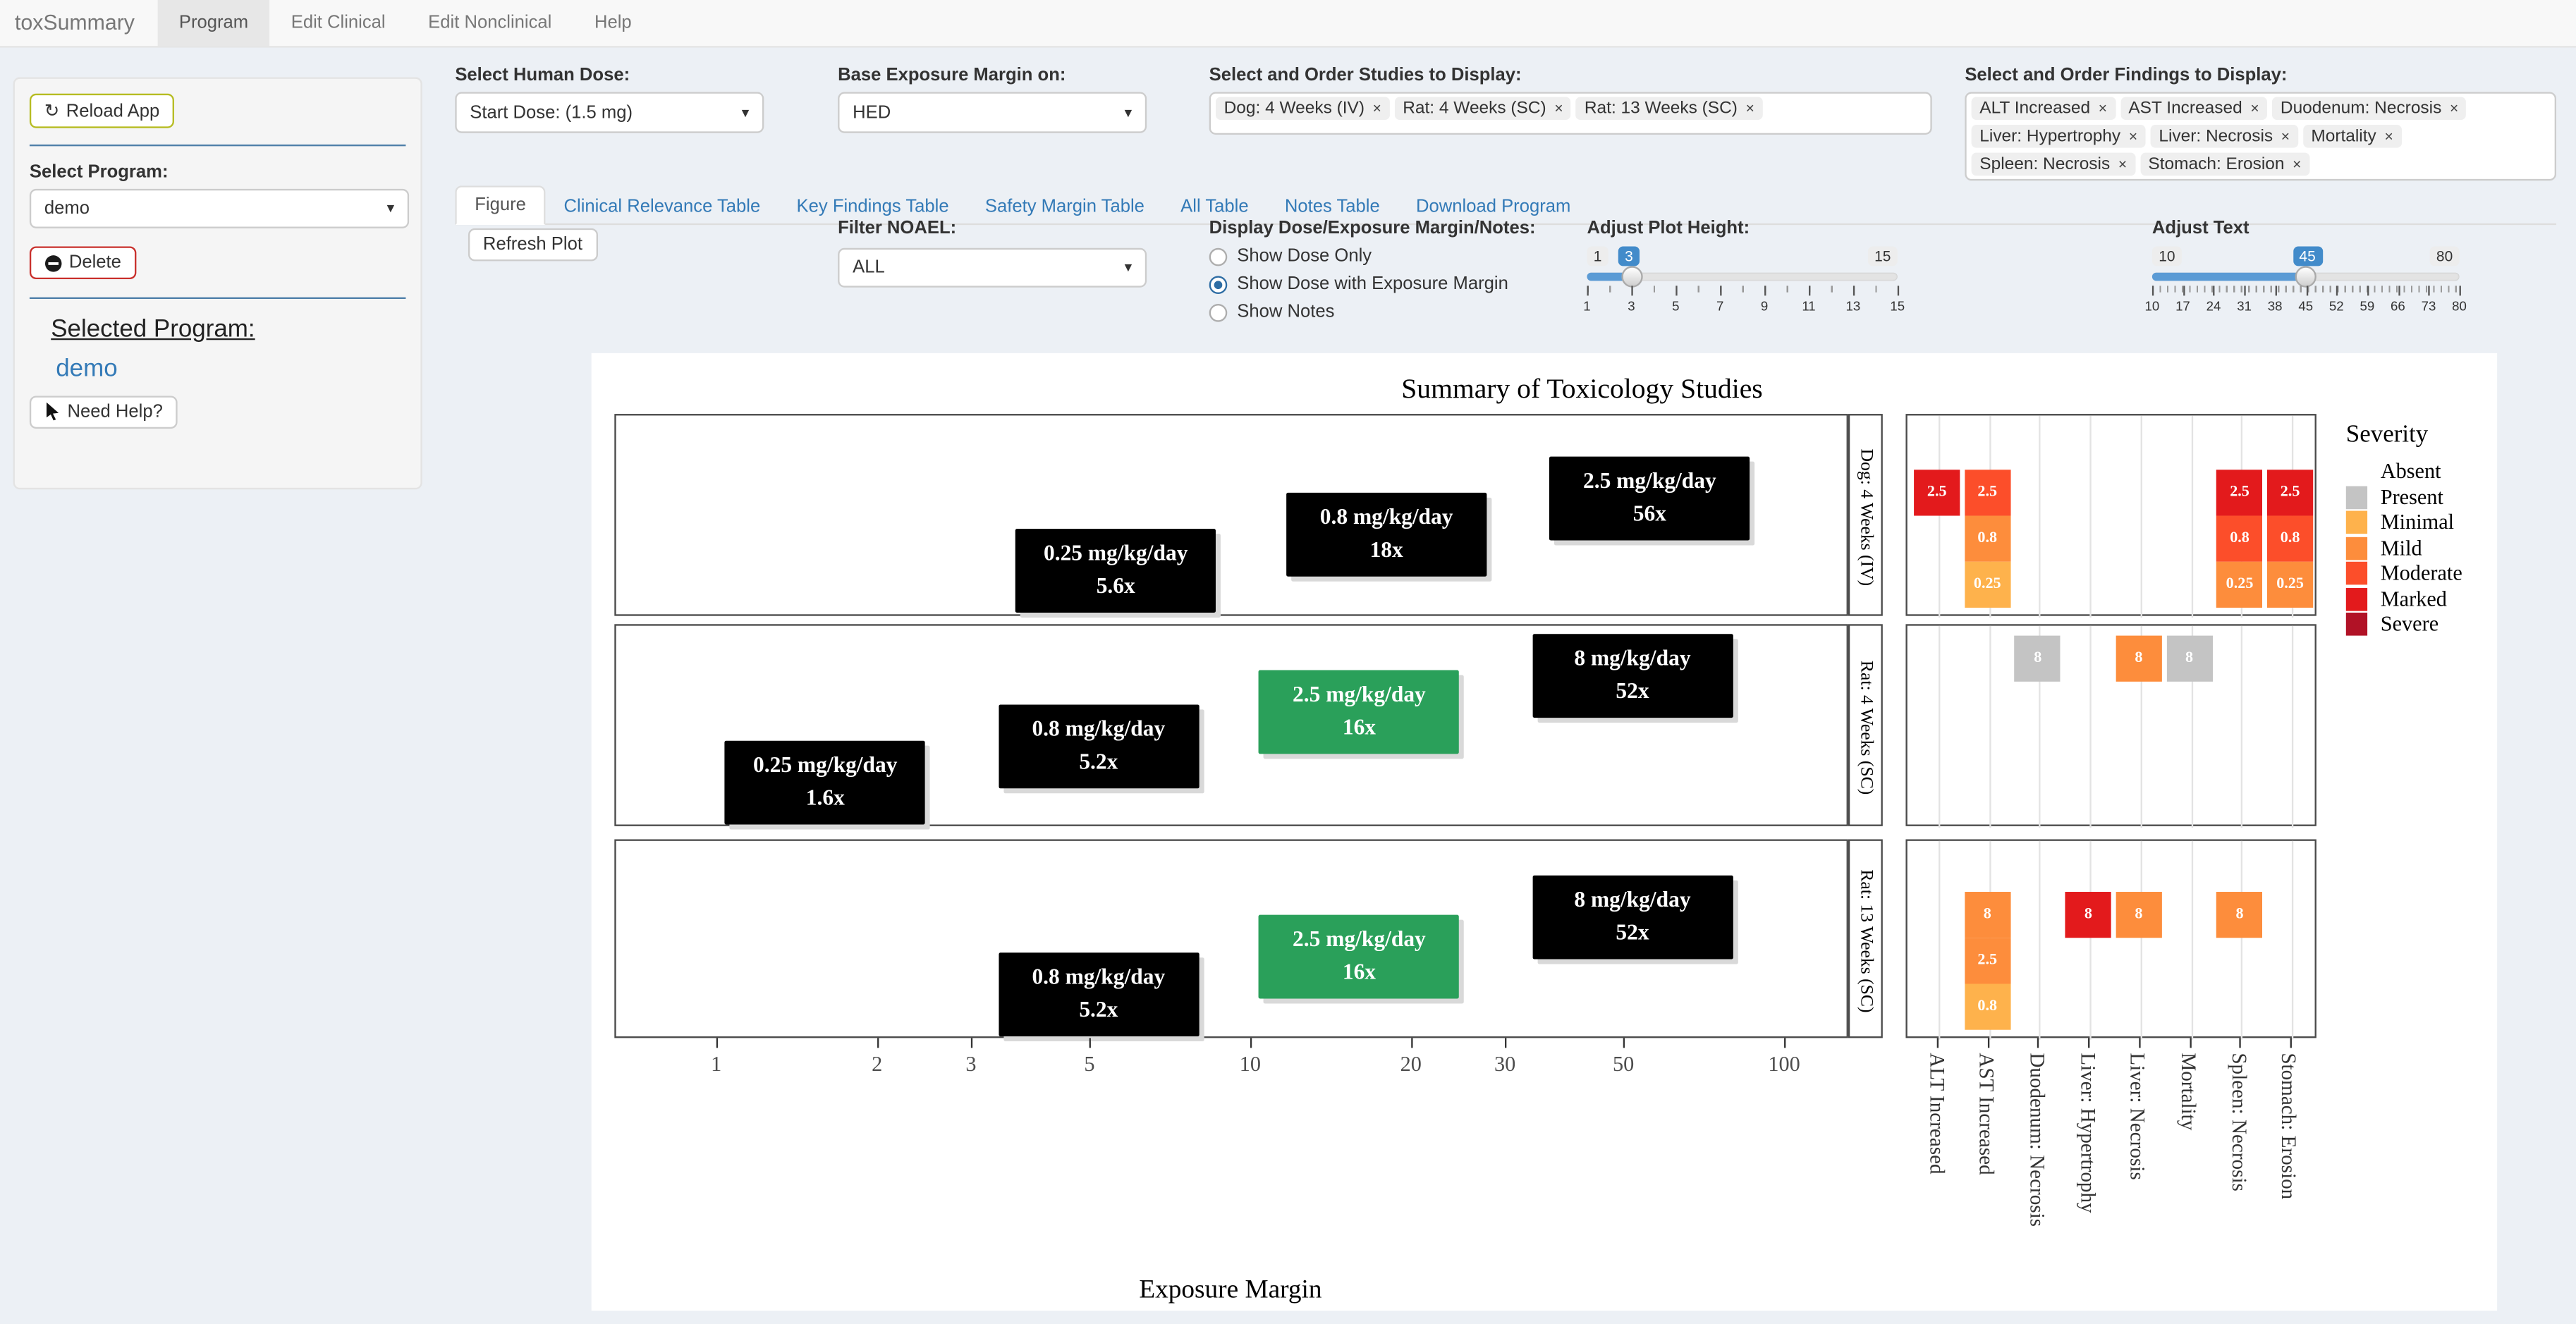  Describe the element at coordinates (1670, 109) in the screenshot. I see `study-tag: Rat: 13 Weeks (SC) ×` at that location.